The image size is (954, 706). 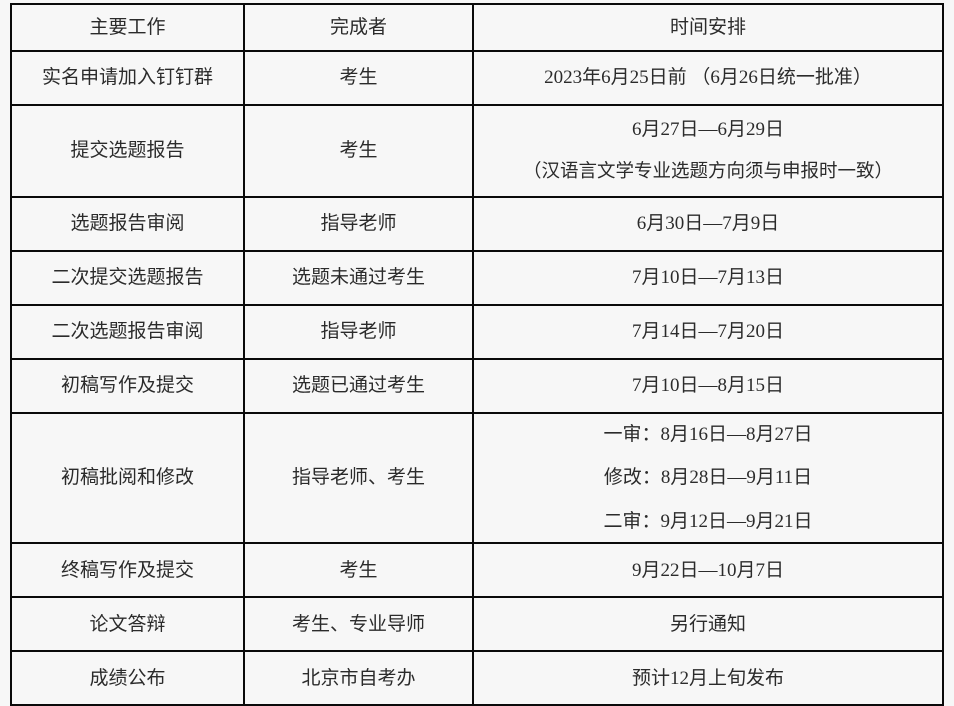 What do you see at coordinates (127, 332) in the screenshot?
I see `cell-task: 二次选题报告审阅` at bounding box center [127, 332].